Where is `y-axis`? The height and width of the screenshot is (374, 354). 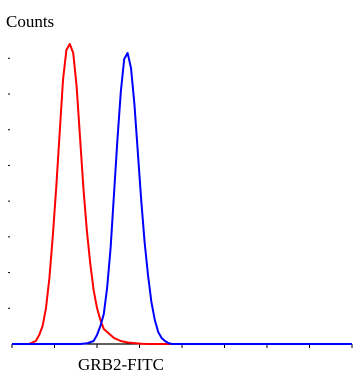
y-axis is located at coordinates (9, 183).